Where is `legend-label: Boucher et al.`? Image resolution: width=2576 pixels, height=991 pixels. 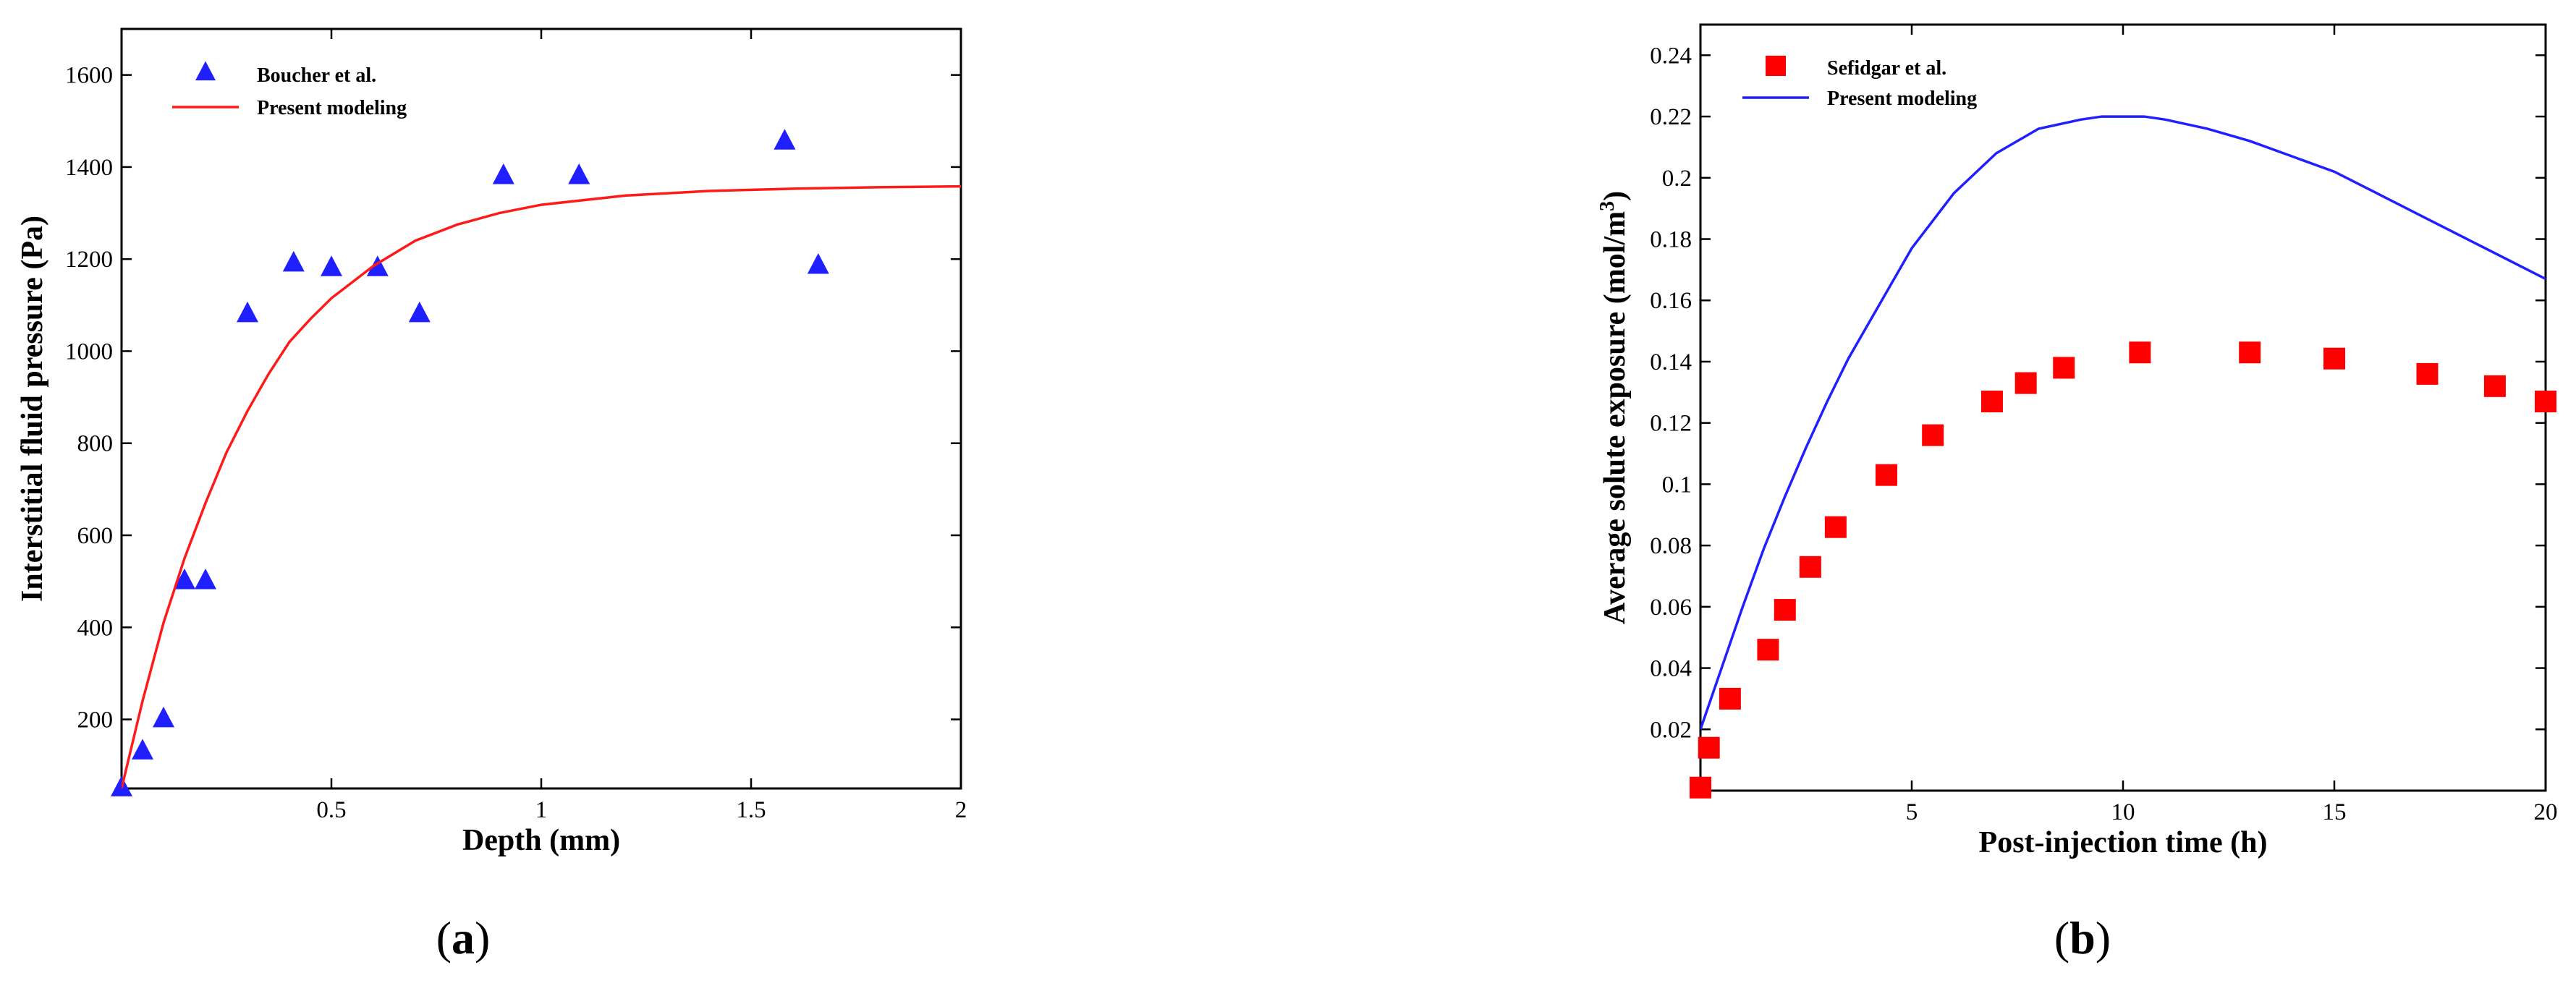 legend-label: Boucher et al. is located at coordinates (316, 75).